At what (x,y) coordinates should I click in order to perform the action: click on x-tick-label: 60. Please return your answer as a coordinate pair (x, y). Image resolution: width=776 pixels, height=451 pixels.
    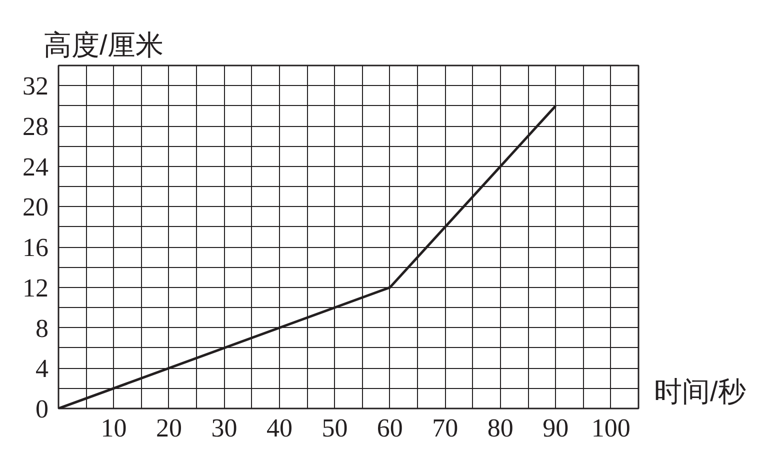
    Looking at the image, I should click on (389, 428).